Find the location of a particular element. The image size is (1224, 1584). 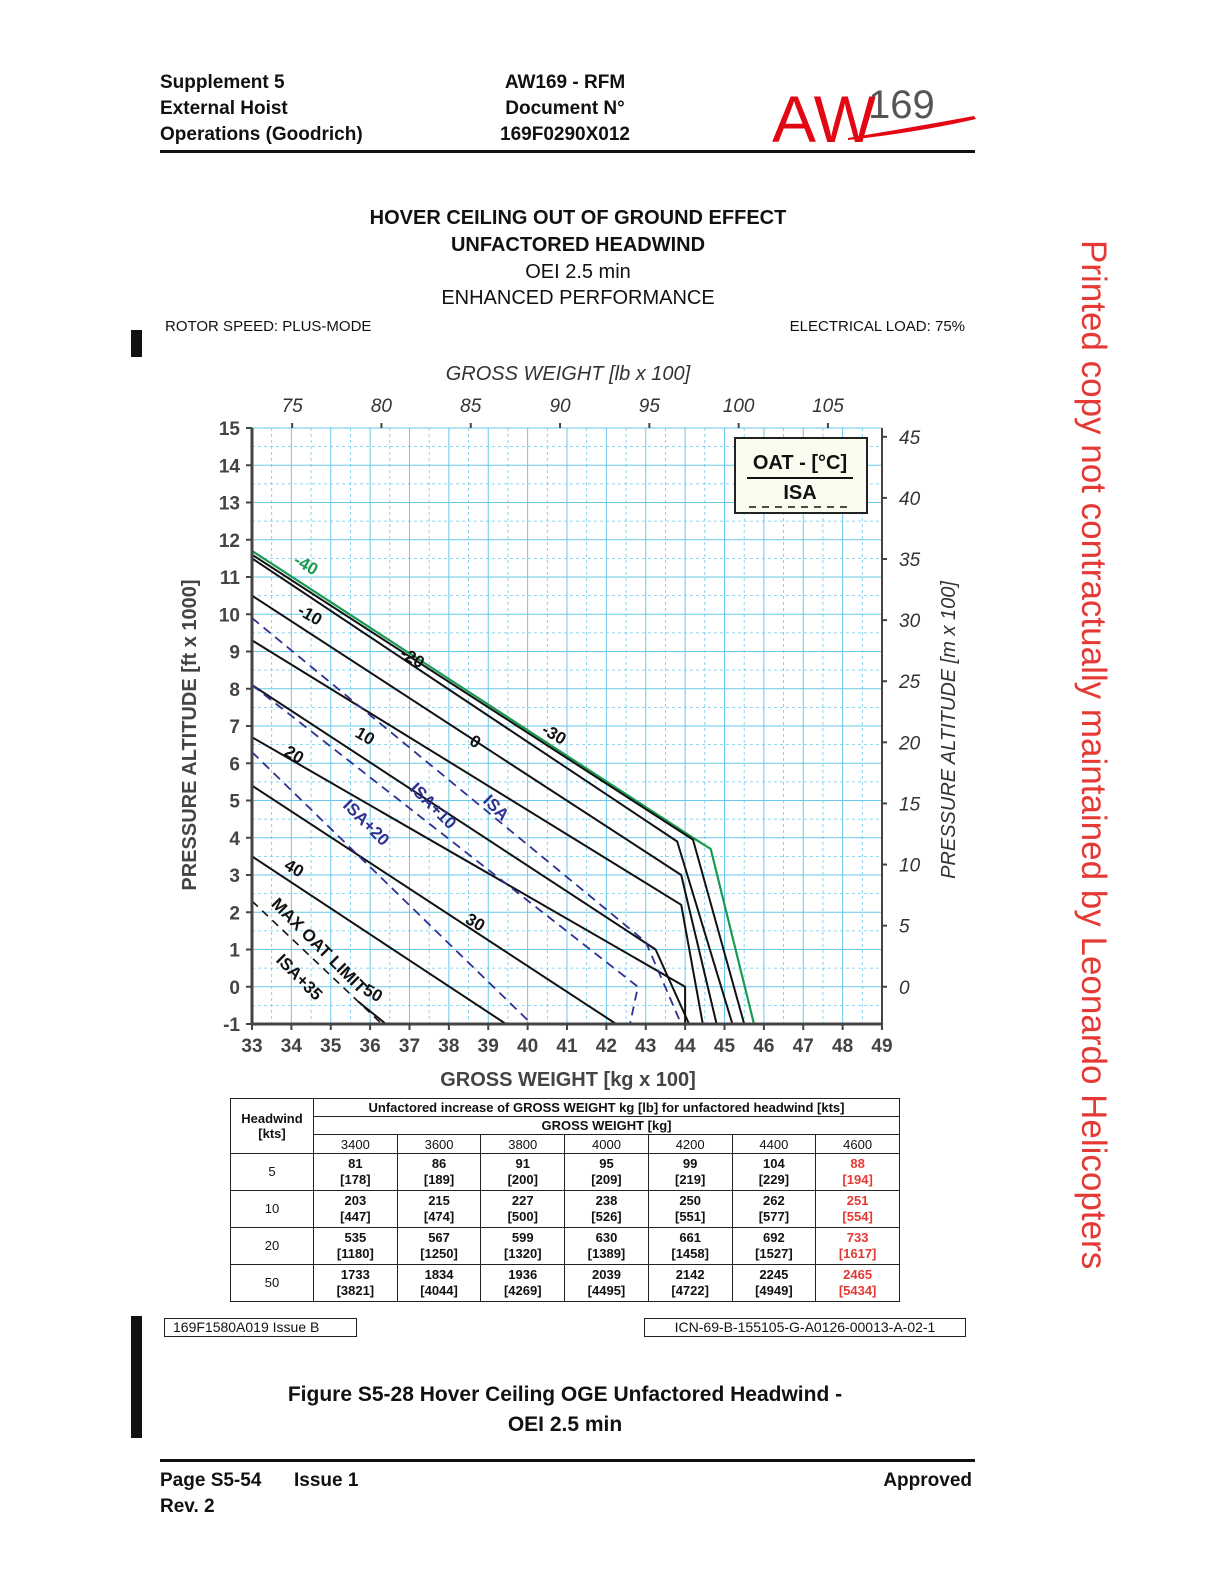

y-tick-label: 7 is located at coordinates (234, 727).